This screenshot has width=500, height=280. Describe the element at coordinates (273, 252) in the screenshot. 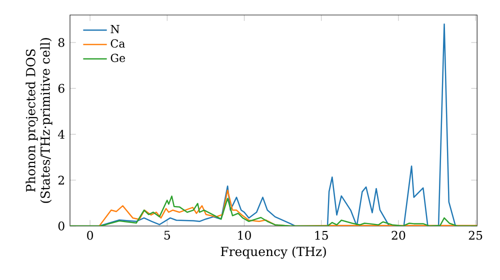

I see `x-axis-title: Frequency (THz)` at that location.